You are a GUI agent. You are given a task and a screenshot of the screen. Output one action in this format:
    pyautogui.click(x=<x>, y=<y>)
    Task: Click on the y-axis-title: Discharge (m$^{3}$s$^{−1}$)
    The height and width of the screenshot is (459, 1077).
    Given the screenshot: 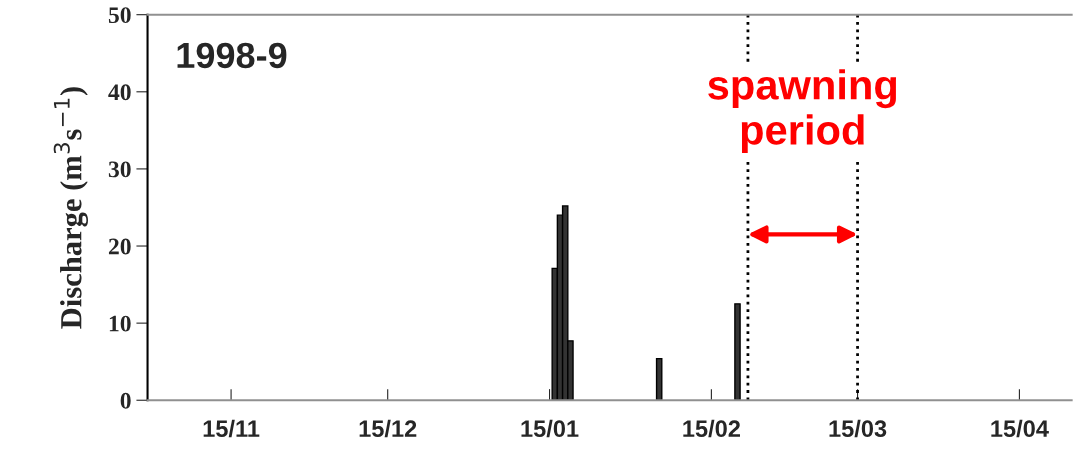 What is the action you would take?
    pyautogui.click(x=71, y=208)
    